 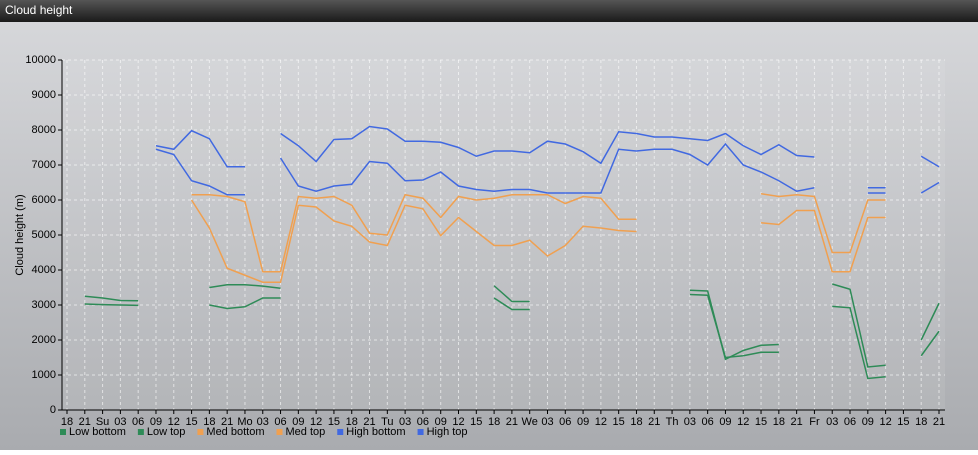 What do you see at coordinates (530, 422) in the screenshot?
I see `x-tick-label: We` at bounding box center [530, 422].